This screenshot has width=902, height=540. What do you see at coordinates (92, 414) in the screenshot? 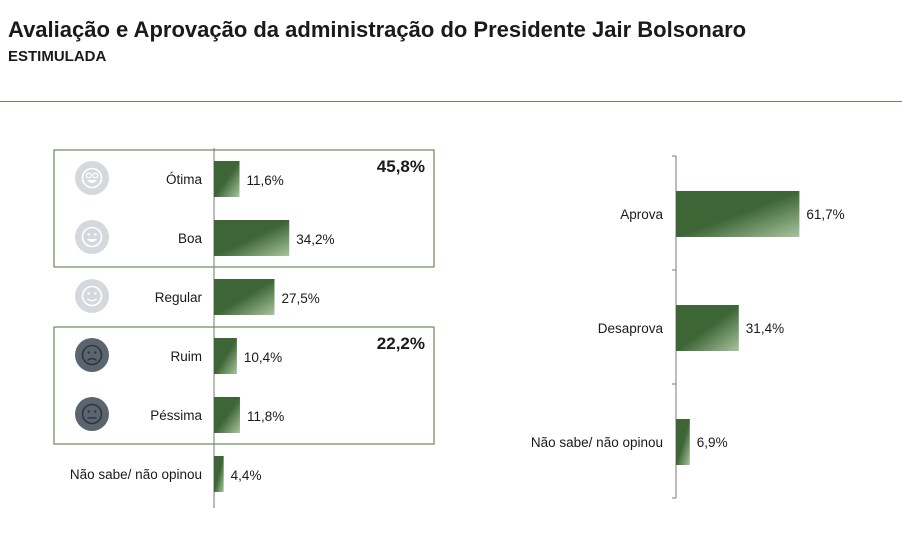
I see `very-sad-face-icon` at bounding box center [92, 414].